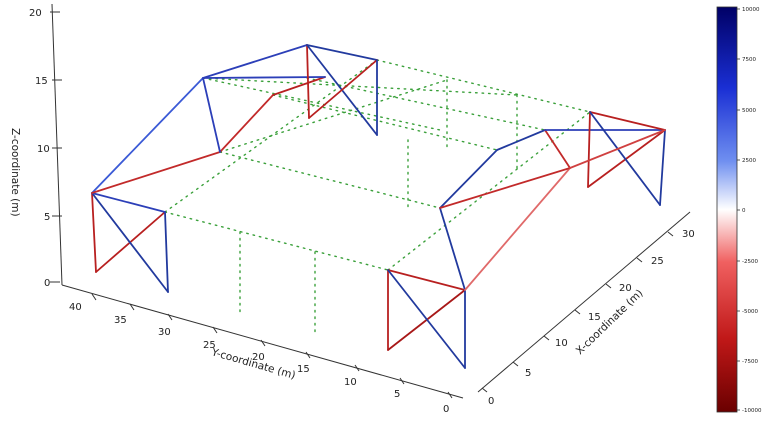 The image size is (768, 422). What do you see at coordinates (749, 60) in the screenshot?
I see `colorbar-tick-label: 7500` at bounding box center [749, 60].